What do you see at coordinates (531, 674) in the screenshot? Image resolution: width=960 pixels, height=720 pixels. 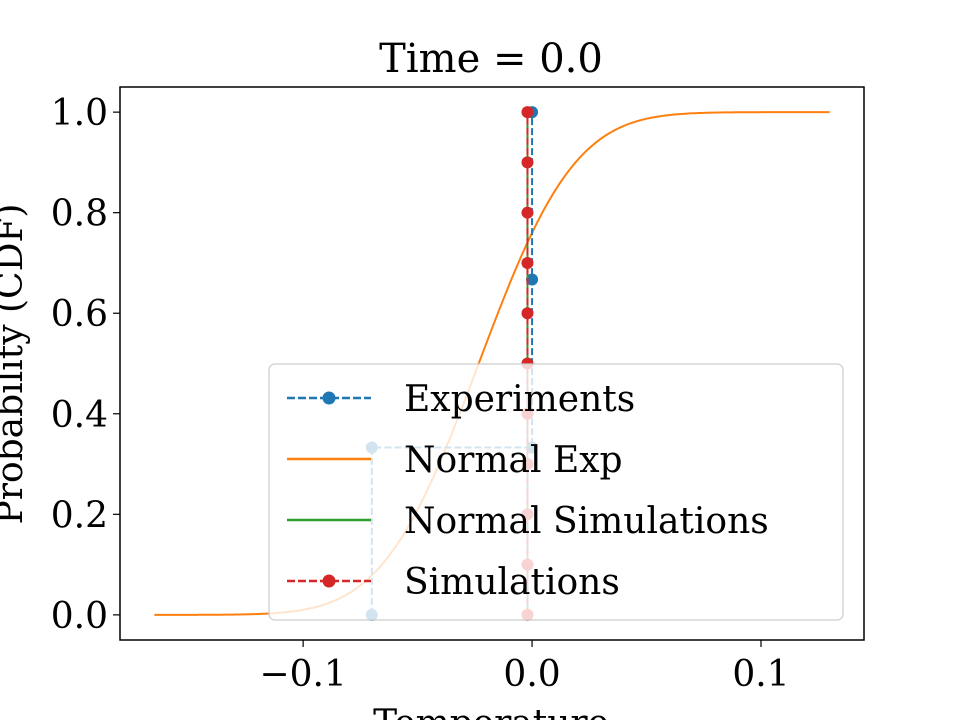 I see `x-tick-label-1: 0.0` at bounding box center [531, 674].